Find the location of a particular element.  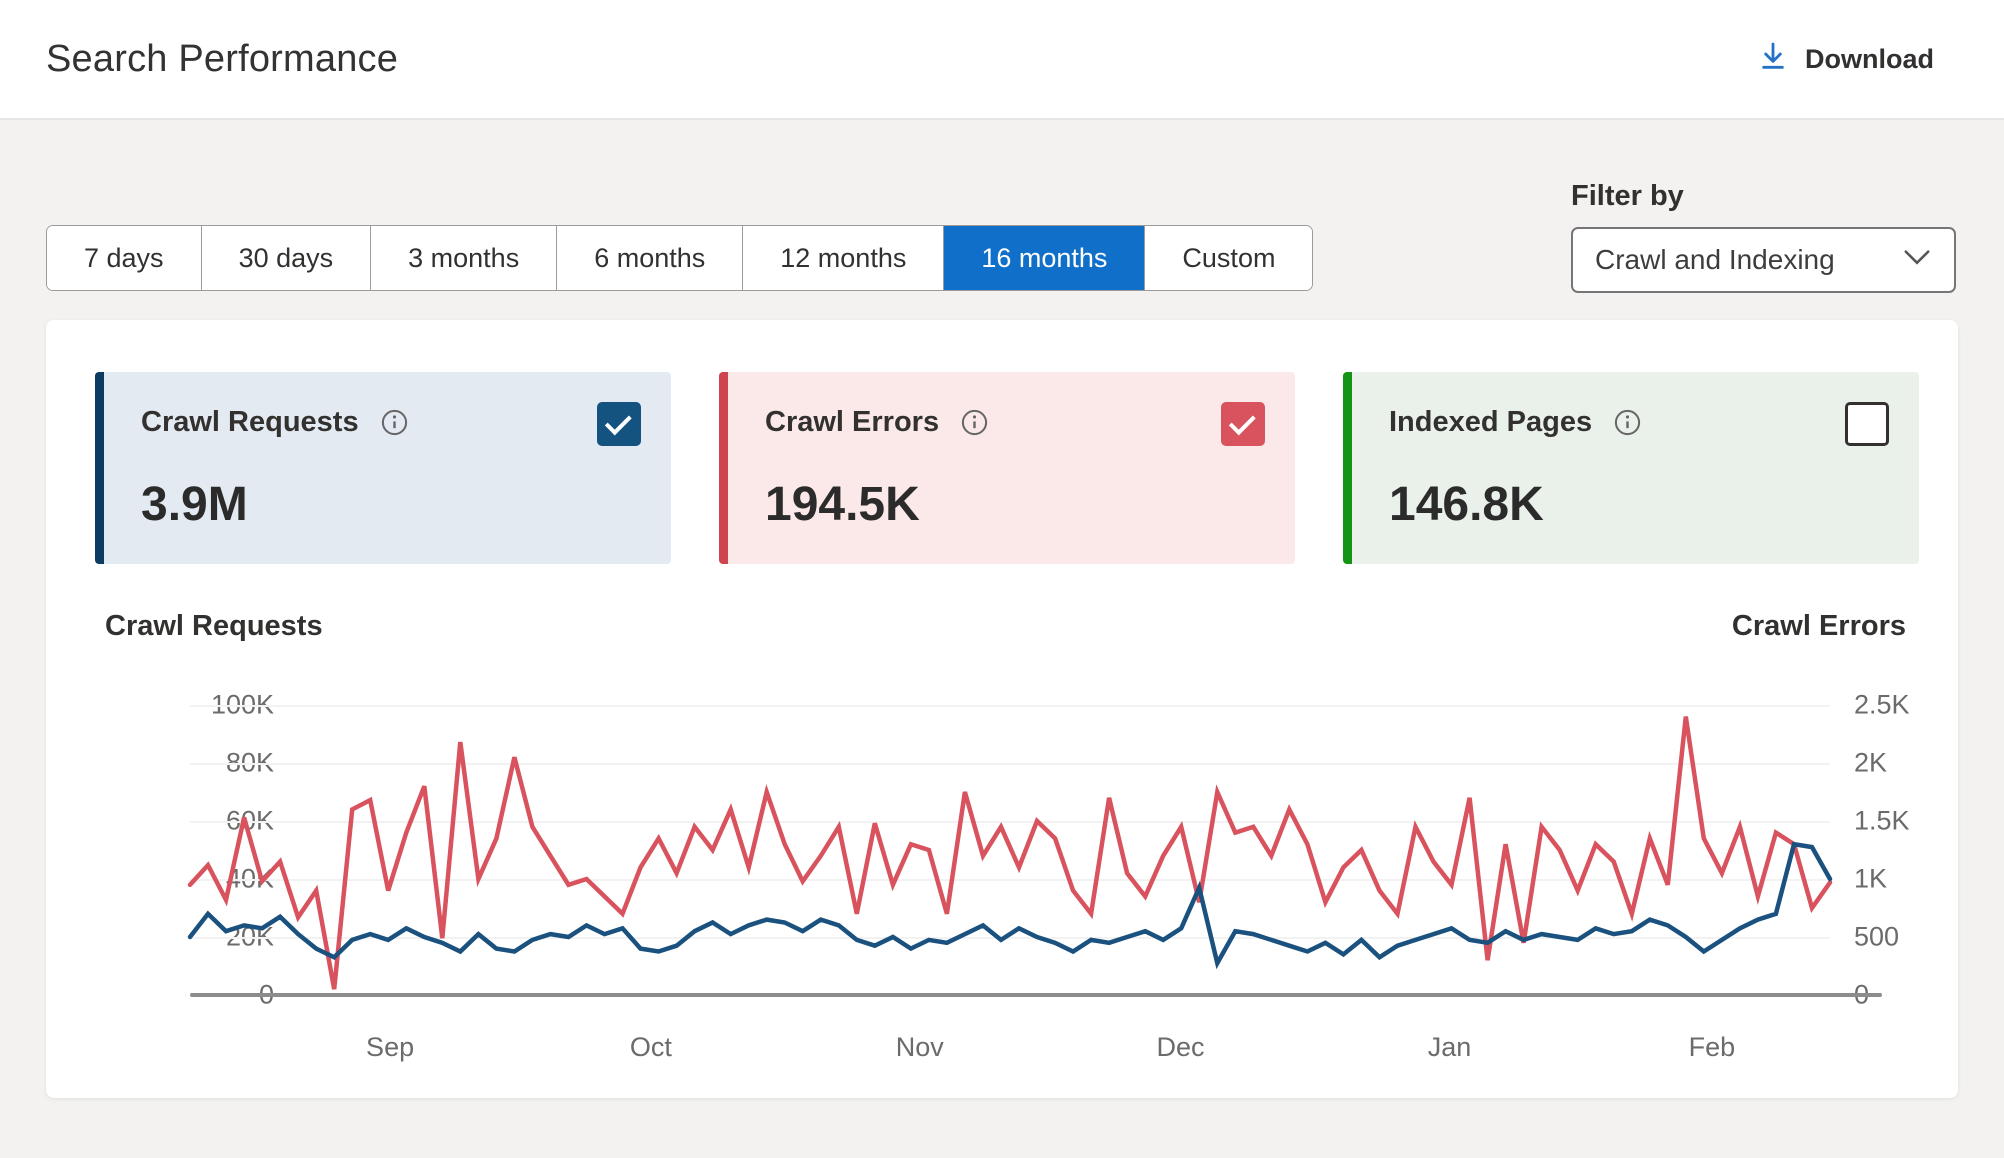

card-value: 146.8K is located at coordinates (1466, 504).